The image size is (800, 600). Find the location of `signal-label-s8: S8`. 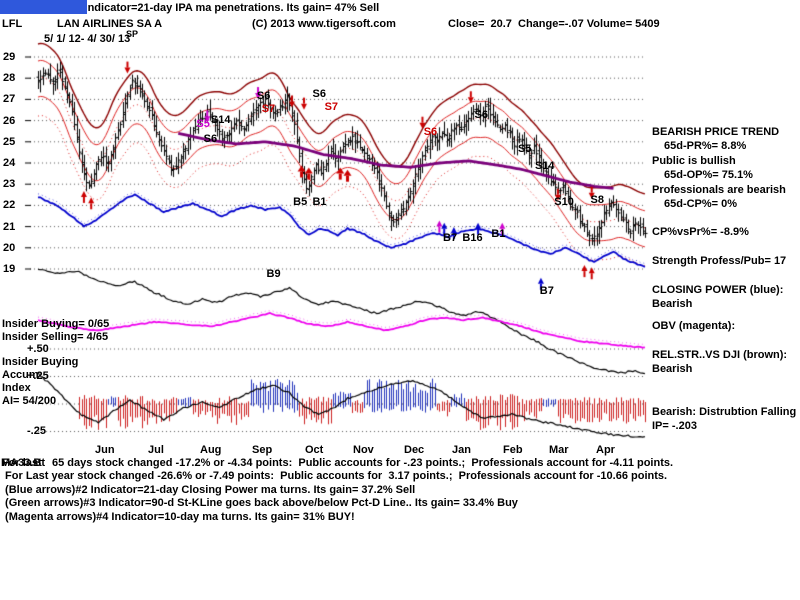

signal-label-s8: S8 is located at coordinates (597, 200).